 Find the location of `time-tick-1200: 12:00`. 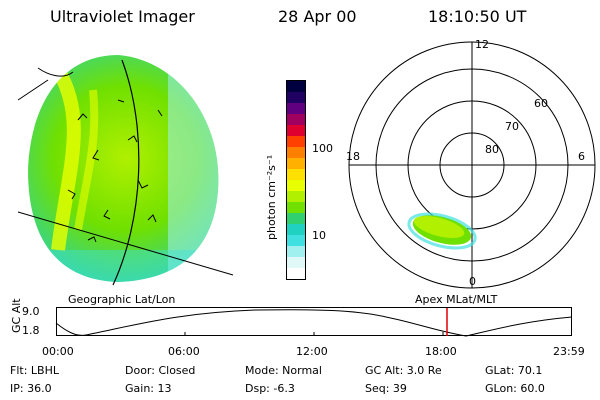

time-tick-1200: 12:00 is located at coordinates (312, 351).